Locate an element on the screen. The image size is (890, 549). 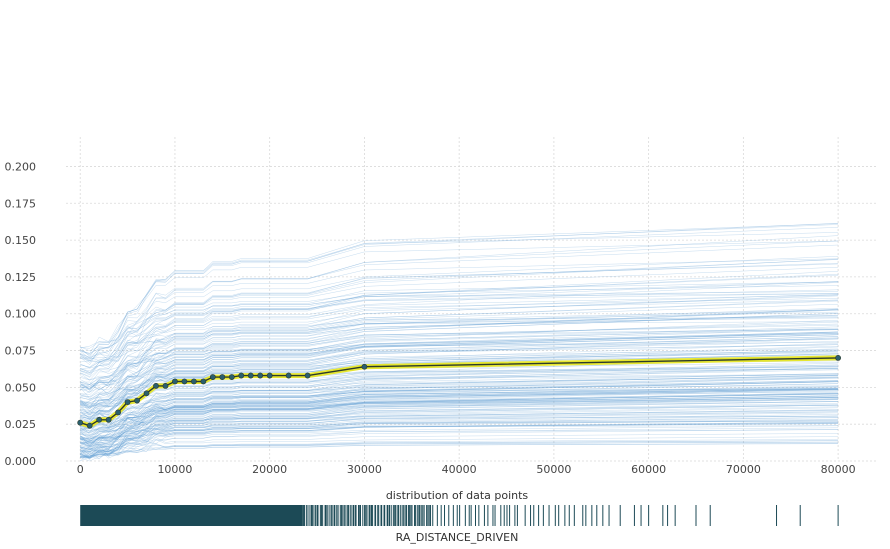
distribution-dense-band is located at coordinates (191, 515).